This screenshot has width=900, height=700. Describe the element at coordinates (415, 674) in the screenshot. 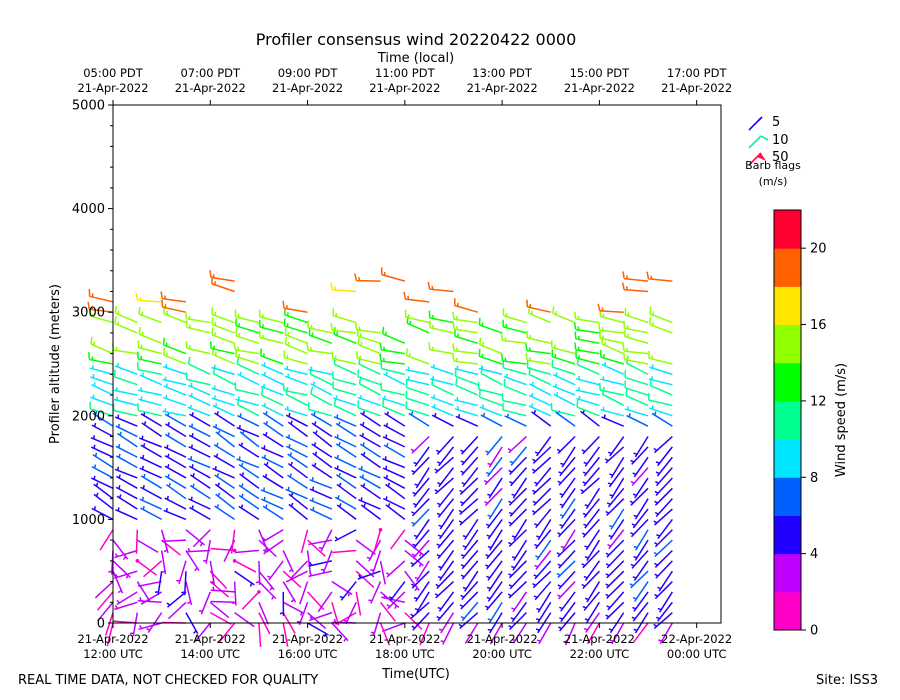

I see `x-axis-label: Time(UTC)` at that location.